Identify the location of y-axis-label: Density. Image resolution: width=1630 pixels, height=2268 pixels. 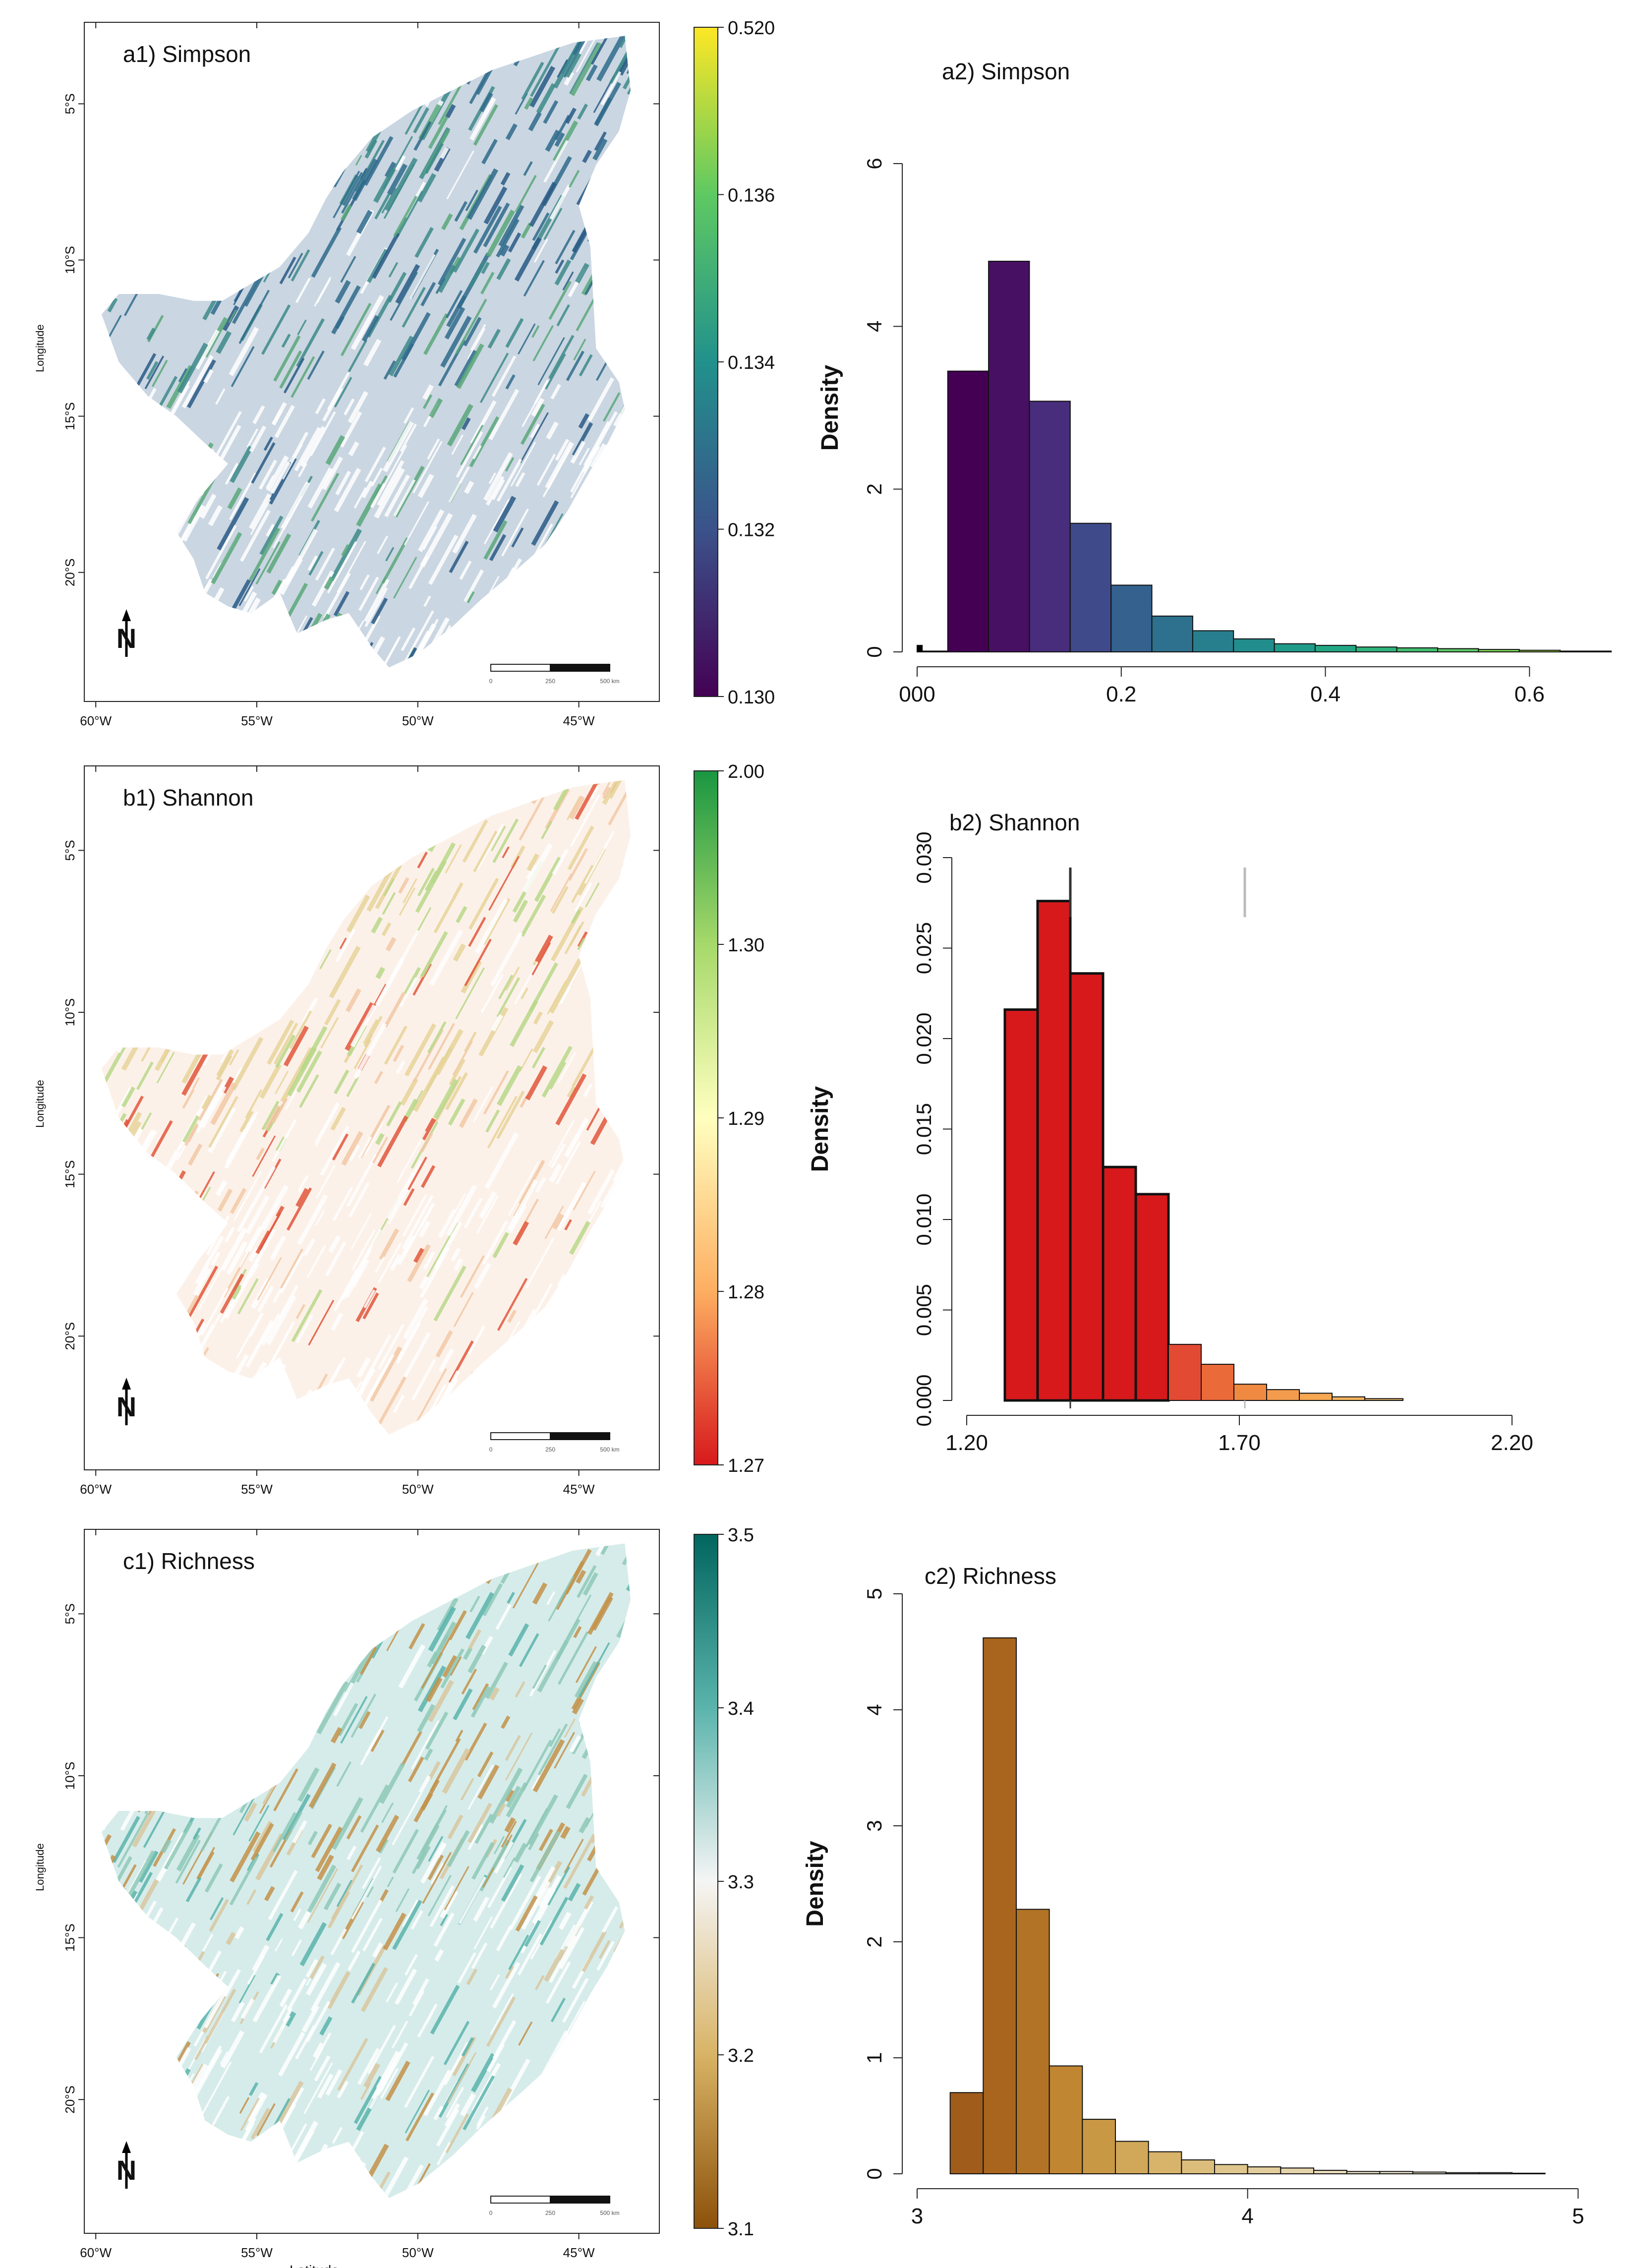
(820, 1129).